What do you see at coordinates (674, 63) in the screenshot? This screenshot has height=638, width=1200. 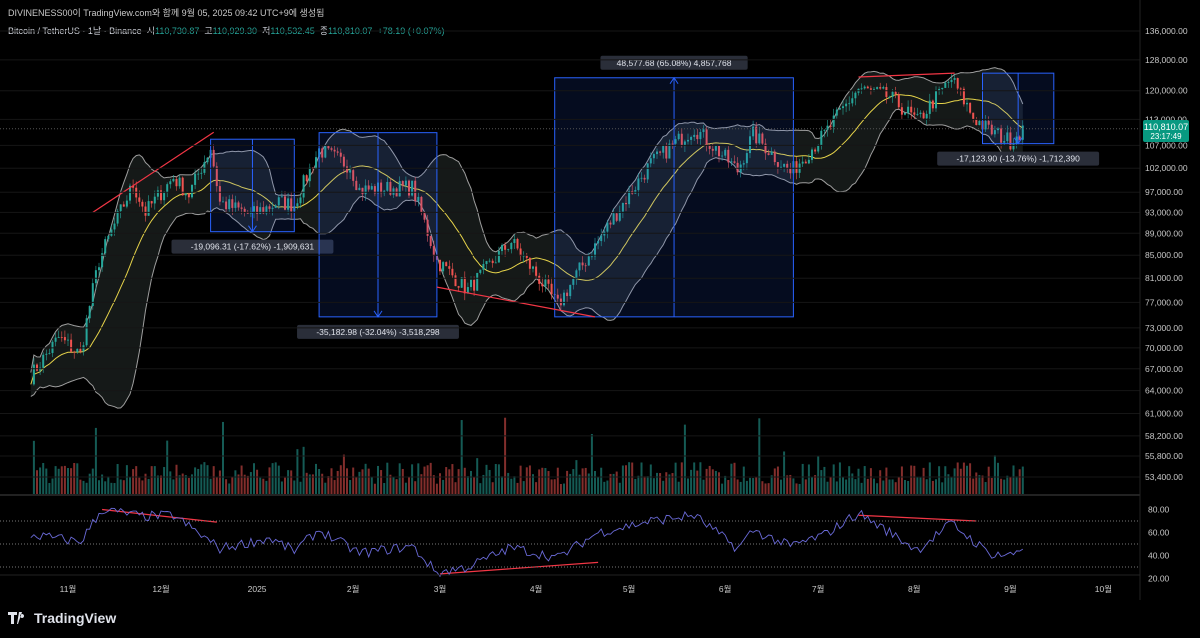 I see `measure-label: 48,577.68 (65.08%) 4,857,768` at bounding box center [674, 63].